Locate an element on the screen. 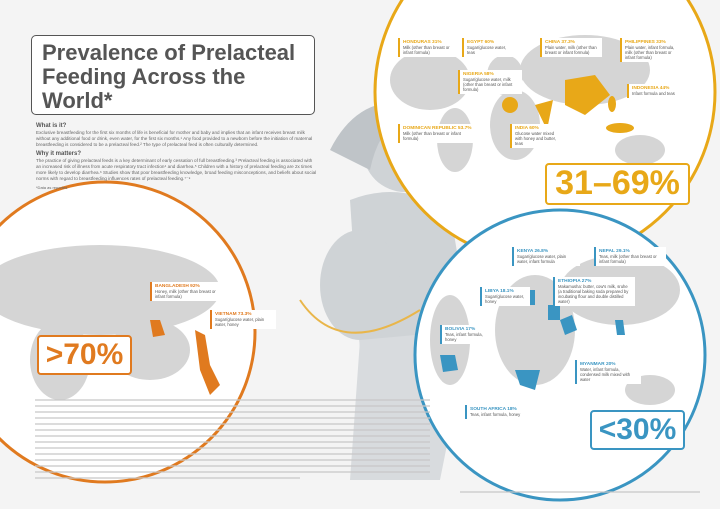 The image size is (720, 509). country-name: CHINA 37.3% is located at coordinates (560, 42).